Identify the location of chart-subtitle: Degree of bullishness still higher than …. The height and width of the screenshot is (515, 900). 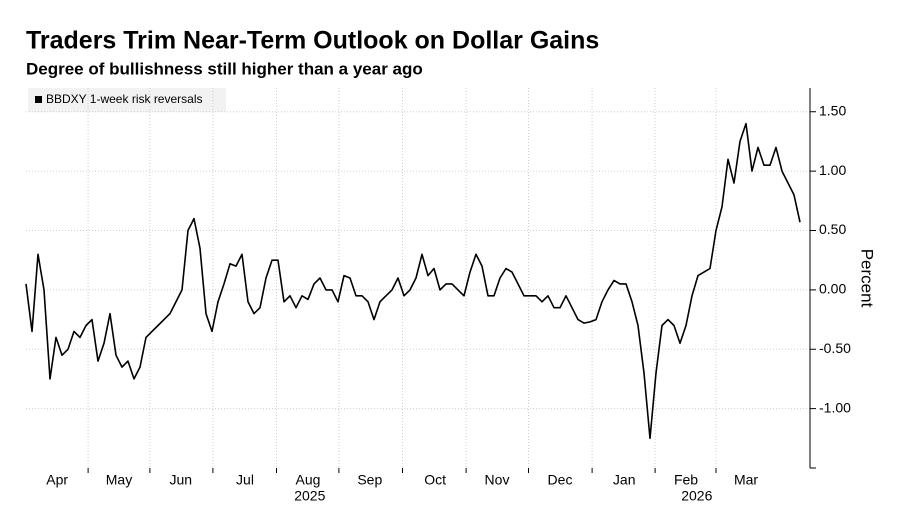
(224, 68).